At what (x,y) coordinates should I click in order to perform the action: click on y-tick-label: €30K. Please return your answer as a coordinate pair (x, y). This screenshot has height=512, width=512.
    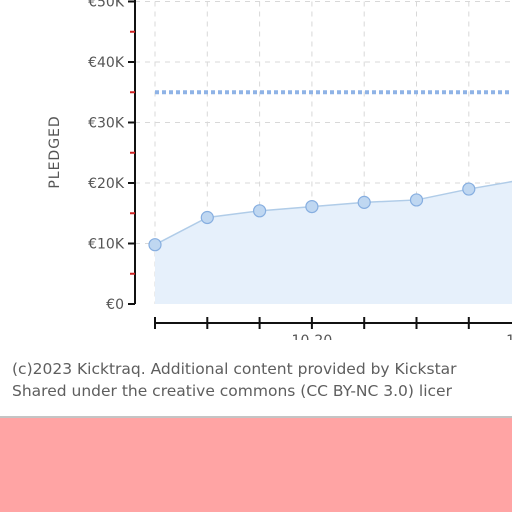
    Looking at the image, I should click on (106, 124).